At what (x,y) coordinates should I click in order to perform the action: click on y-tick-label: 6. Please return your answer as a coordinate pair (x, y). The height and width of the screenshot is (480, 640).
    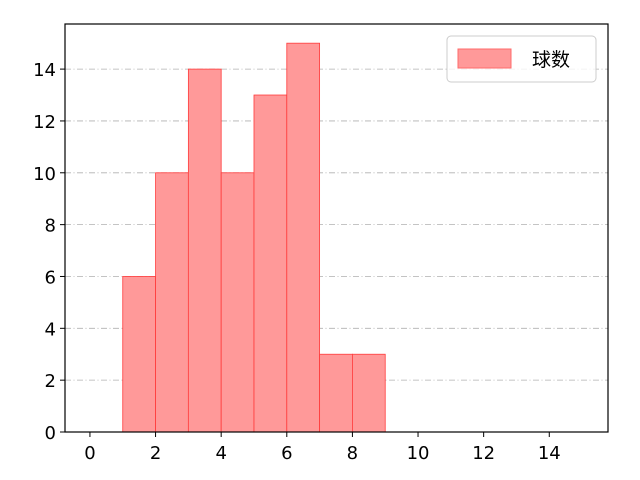
    Looking at the image, I should click on (50, 277).